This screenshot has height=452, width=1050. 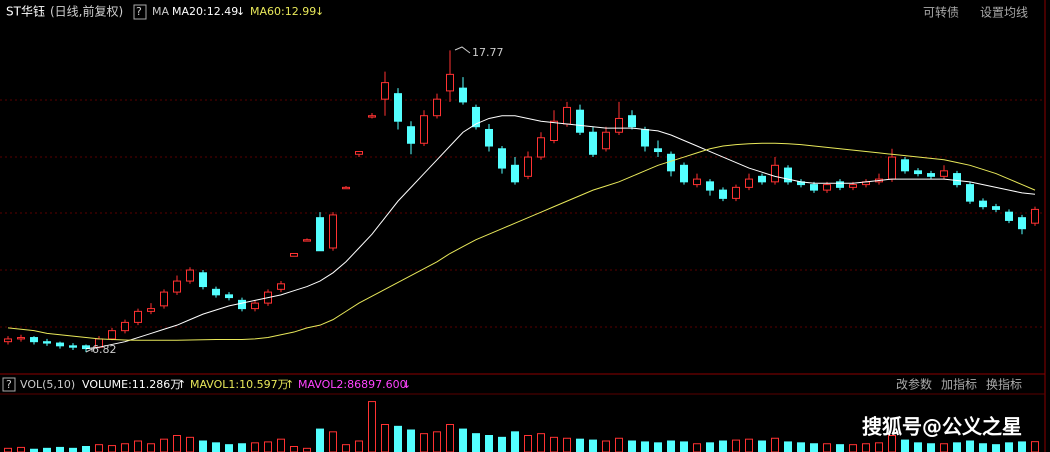 What do you see at coordinates (239, 384) in the screenshot?
I see `mavol1-value: MAVOL1:10.597万` at bounding box center [239, 384].